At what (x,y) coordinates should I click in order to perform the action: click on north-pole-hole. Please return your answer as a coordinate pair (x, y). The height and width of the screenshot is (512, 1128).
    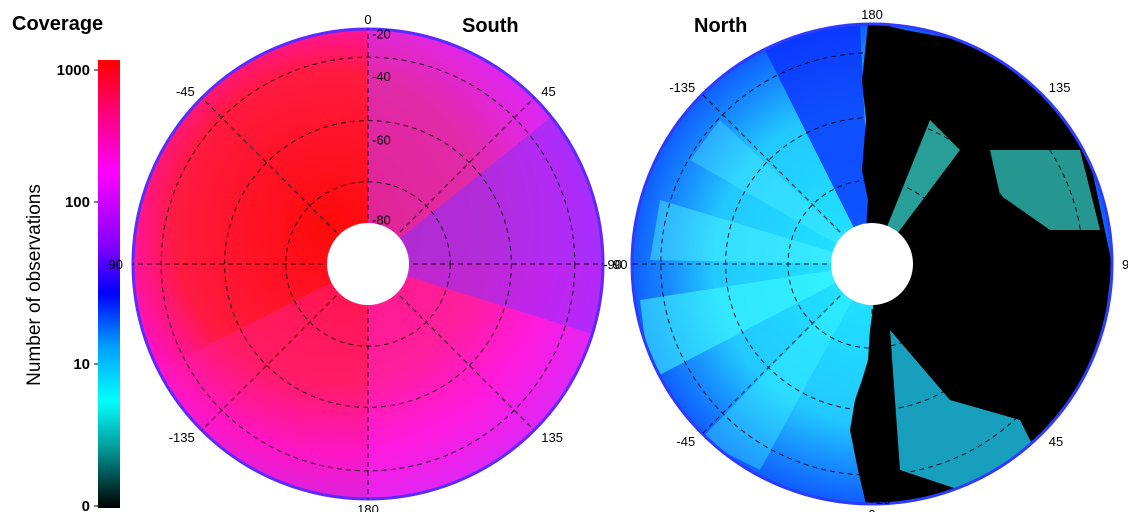
    Looking at the image, I should click on (872, 264).